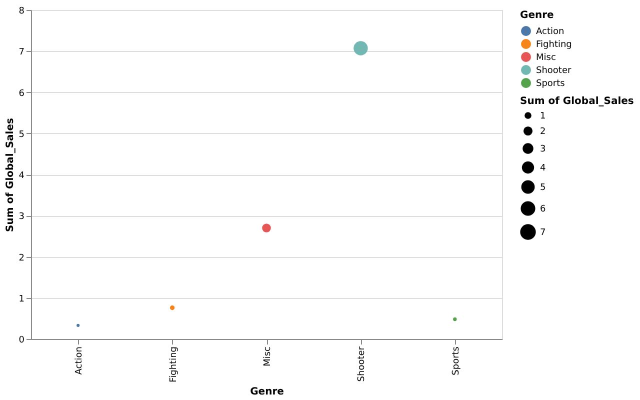  What do you see at coordinates (21, 299) in the screenshot?
I see `y-tick-label: 1` at bounding box center [21, 299].